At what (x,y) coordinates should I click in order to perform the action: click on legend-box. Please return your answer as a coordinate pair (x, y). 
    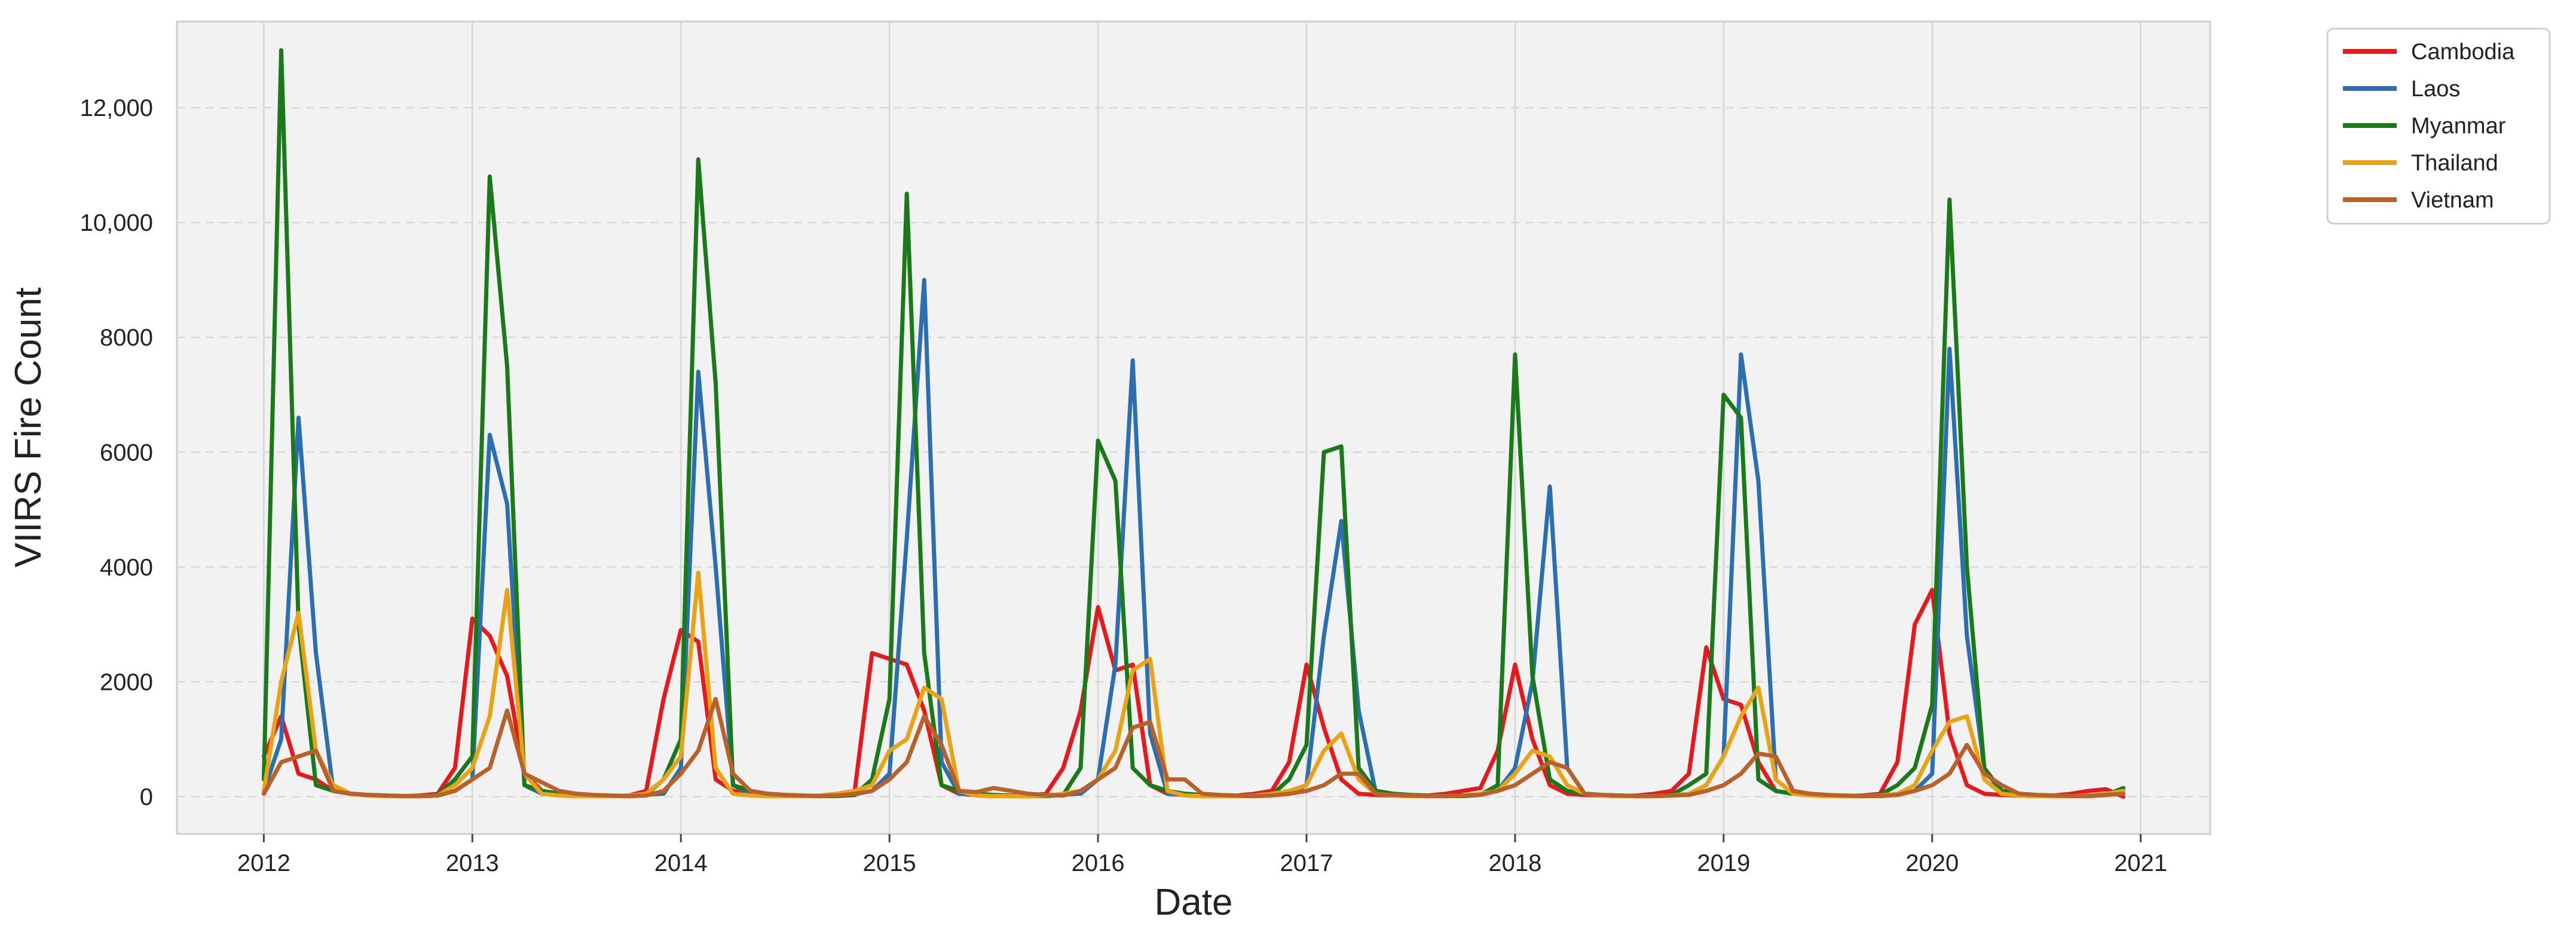
    Looking at the image, I should click on (2438, 126).